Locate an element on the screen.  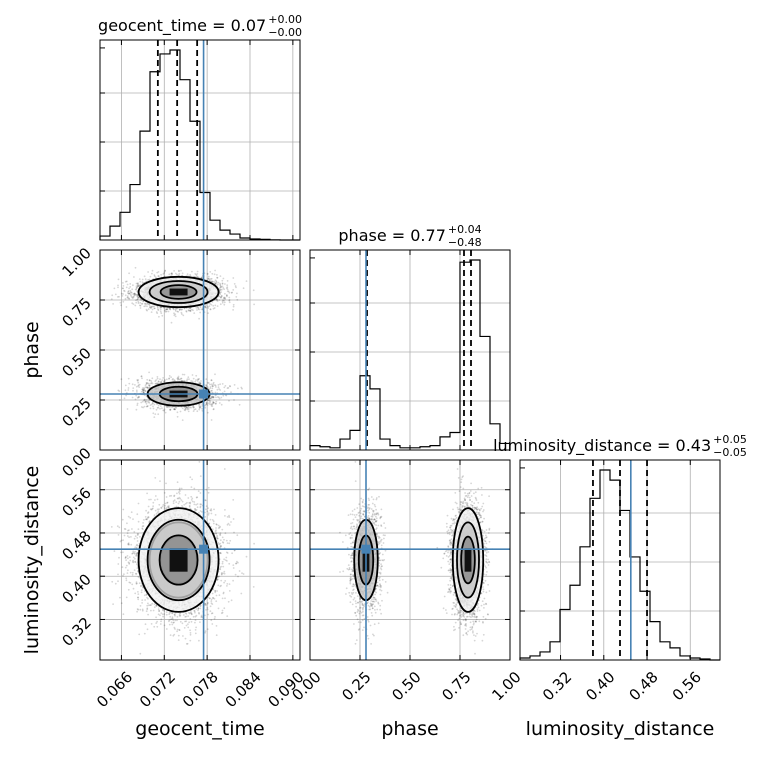
title-main-phase: phase = 0.77 is located at coordinates (391, 235).